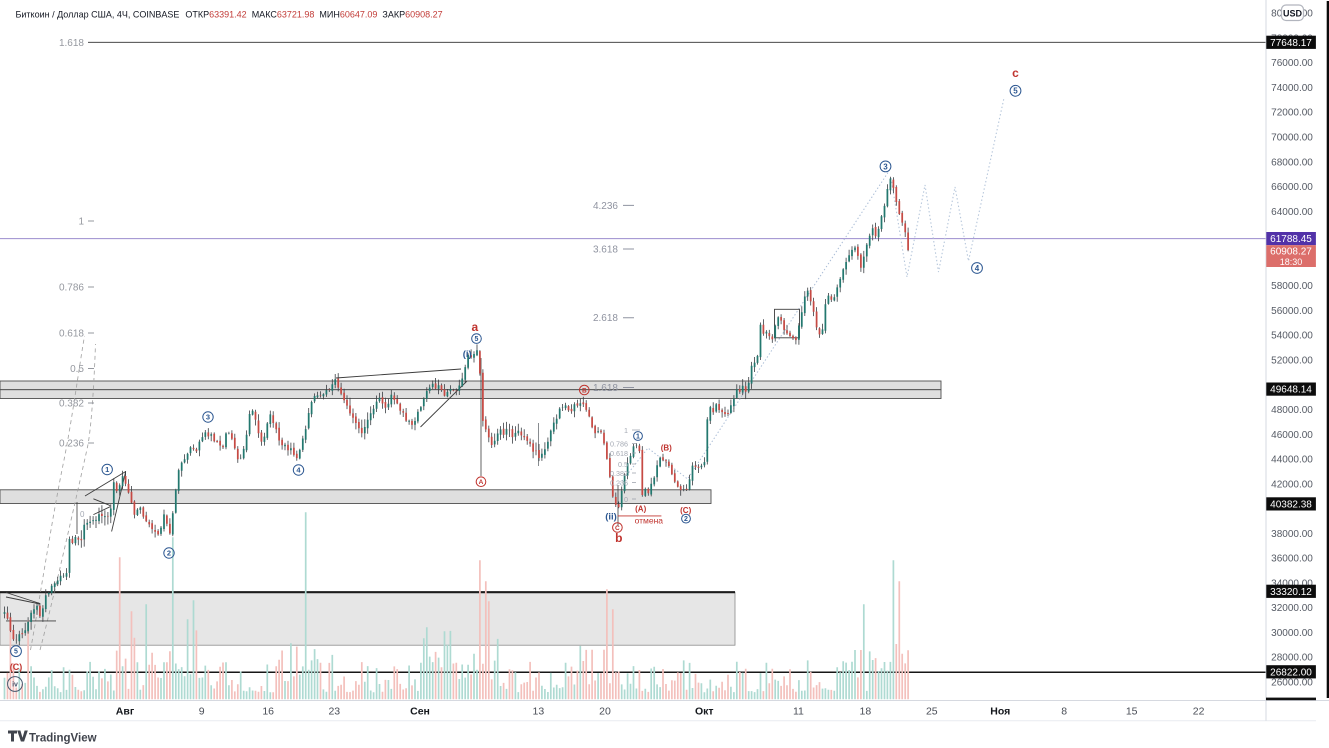 The width and height of the screenshot is (1329, 748). I want to click on svg-text: 42000.00, so click(1292, 484).